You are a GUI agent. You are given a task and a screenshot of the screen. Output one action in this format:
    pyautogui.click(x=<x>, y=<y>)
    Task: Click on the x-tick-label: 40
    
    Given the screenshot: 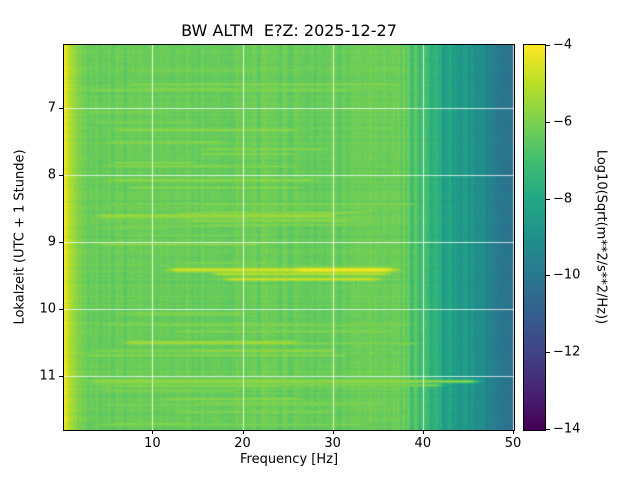 What is the action you would take?
    pyautogui.click(x=423, y=443)
    